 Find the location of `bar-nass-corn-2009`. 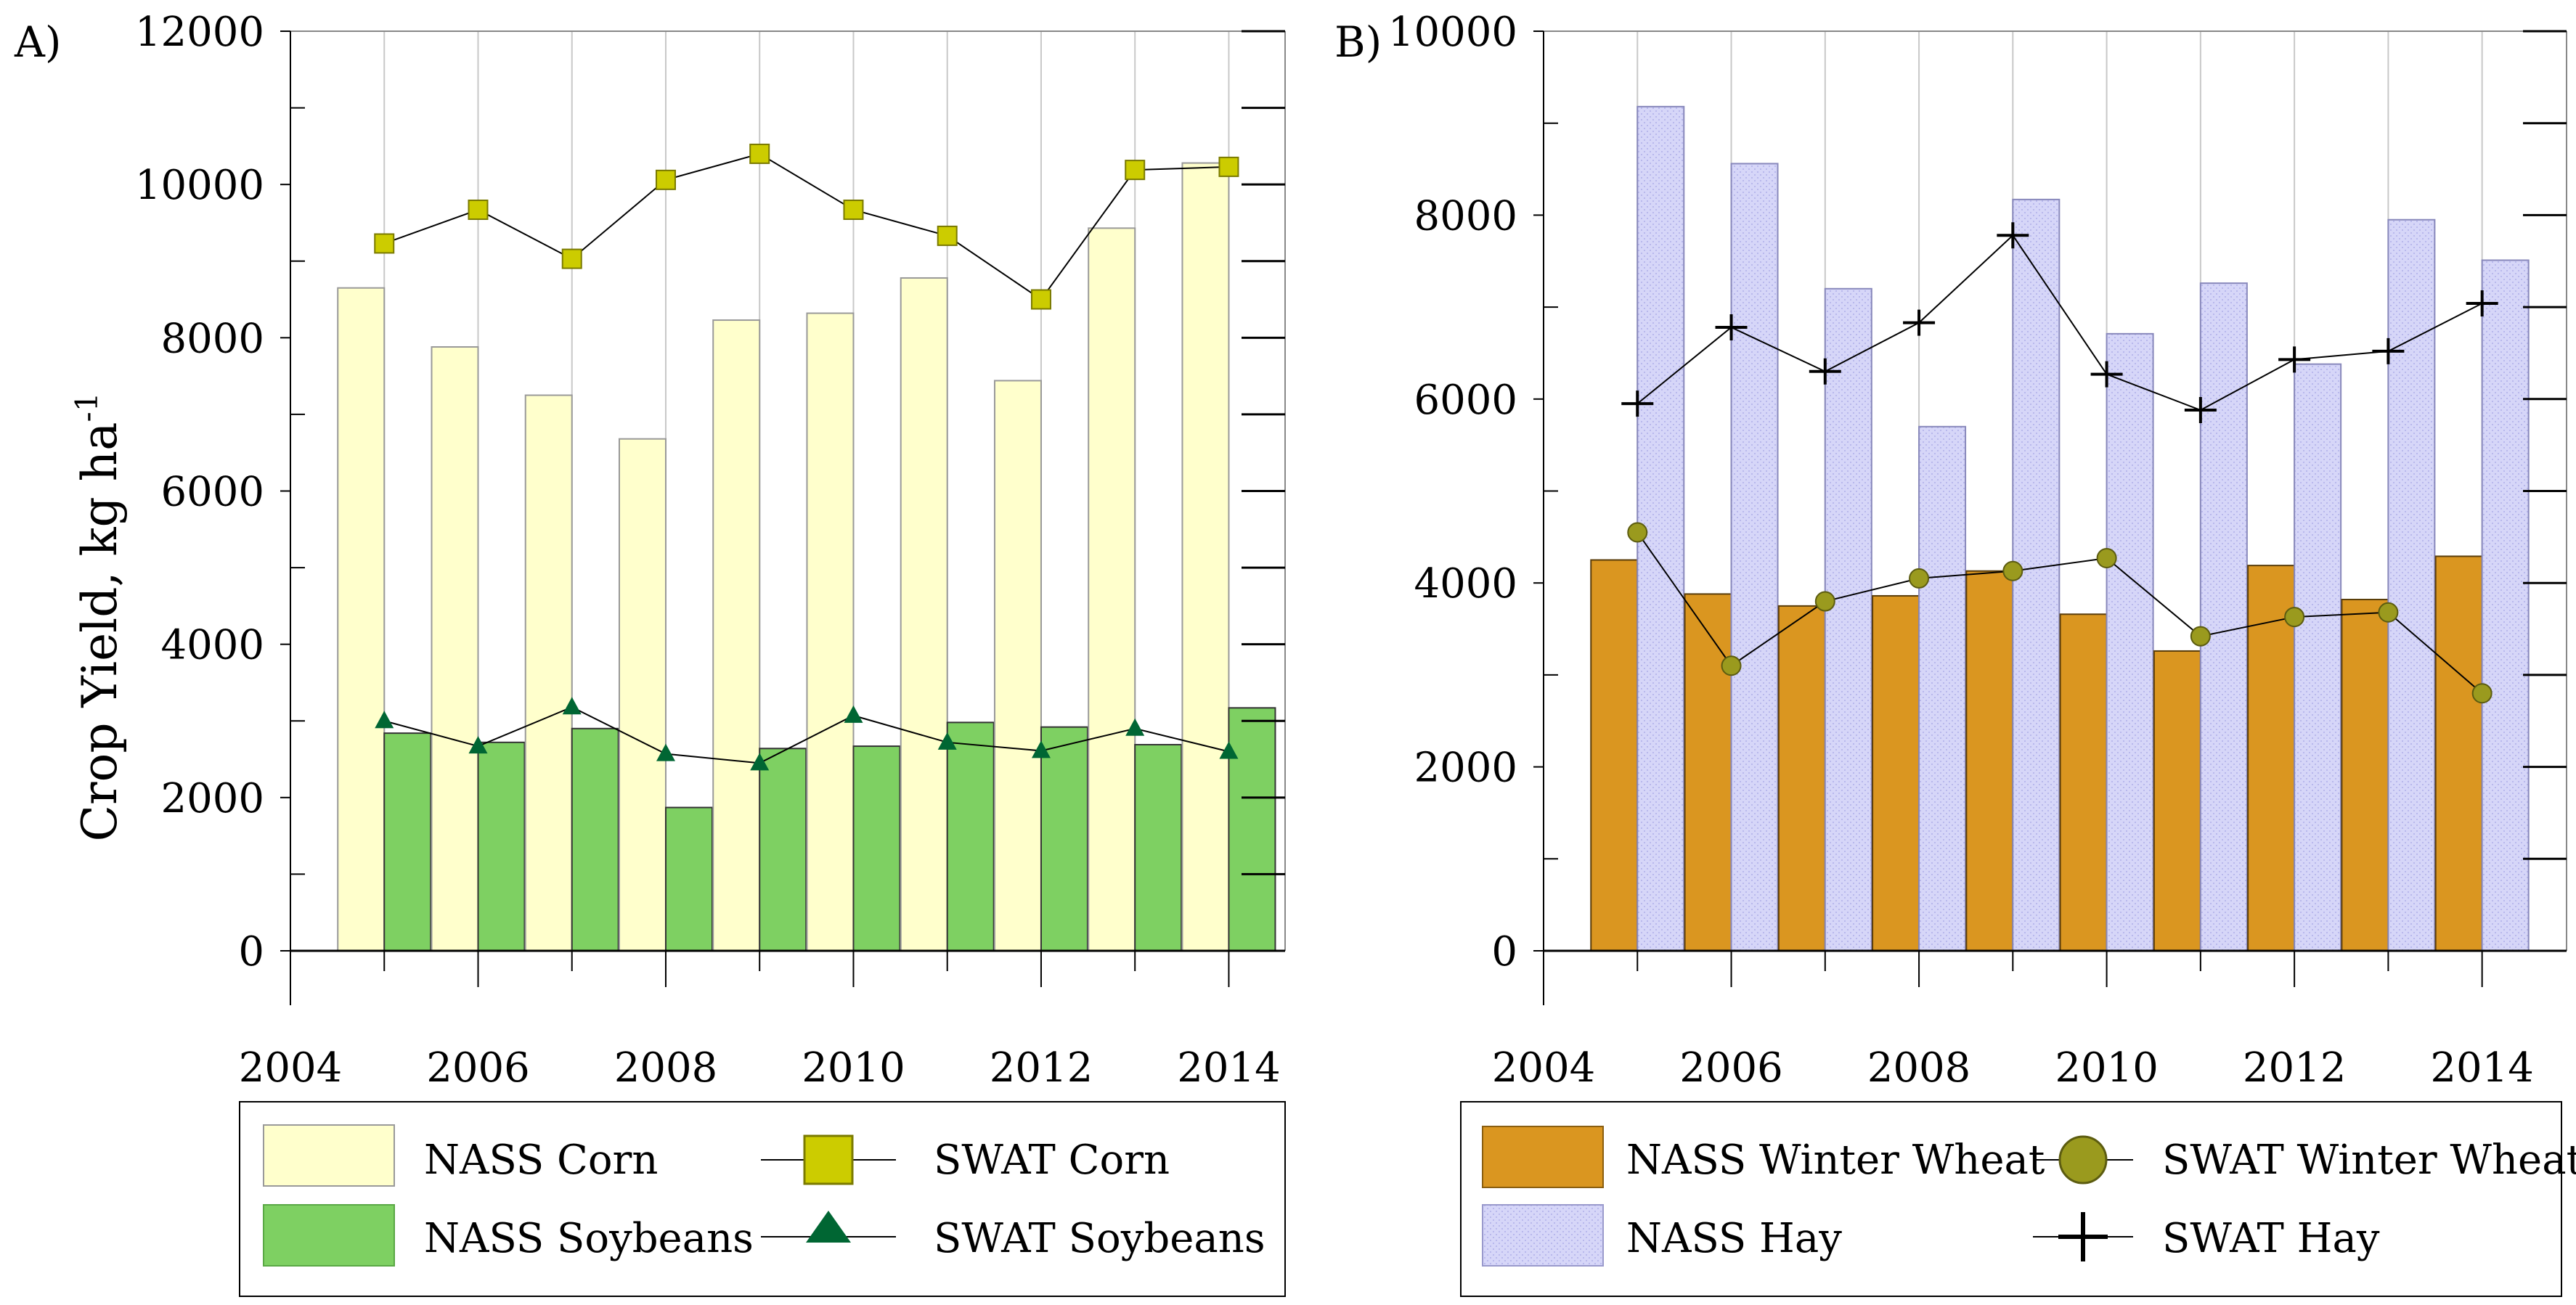

bar-nass-corn-2009 is located at coordinates (736, 635).